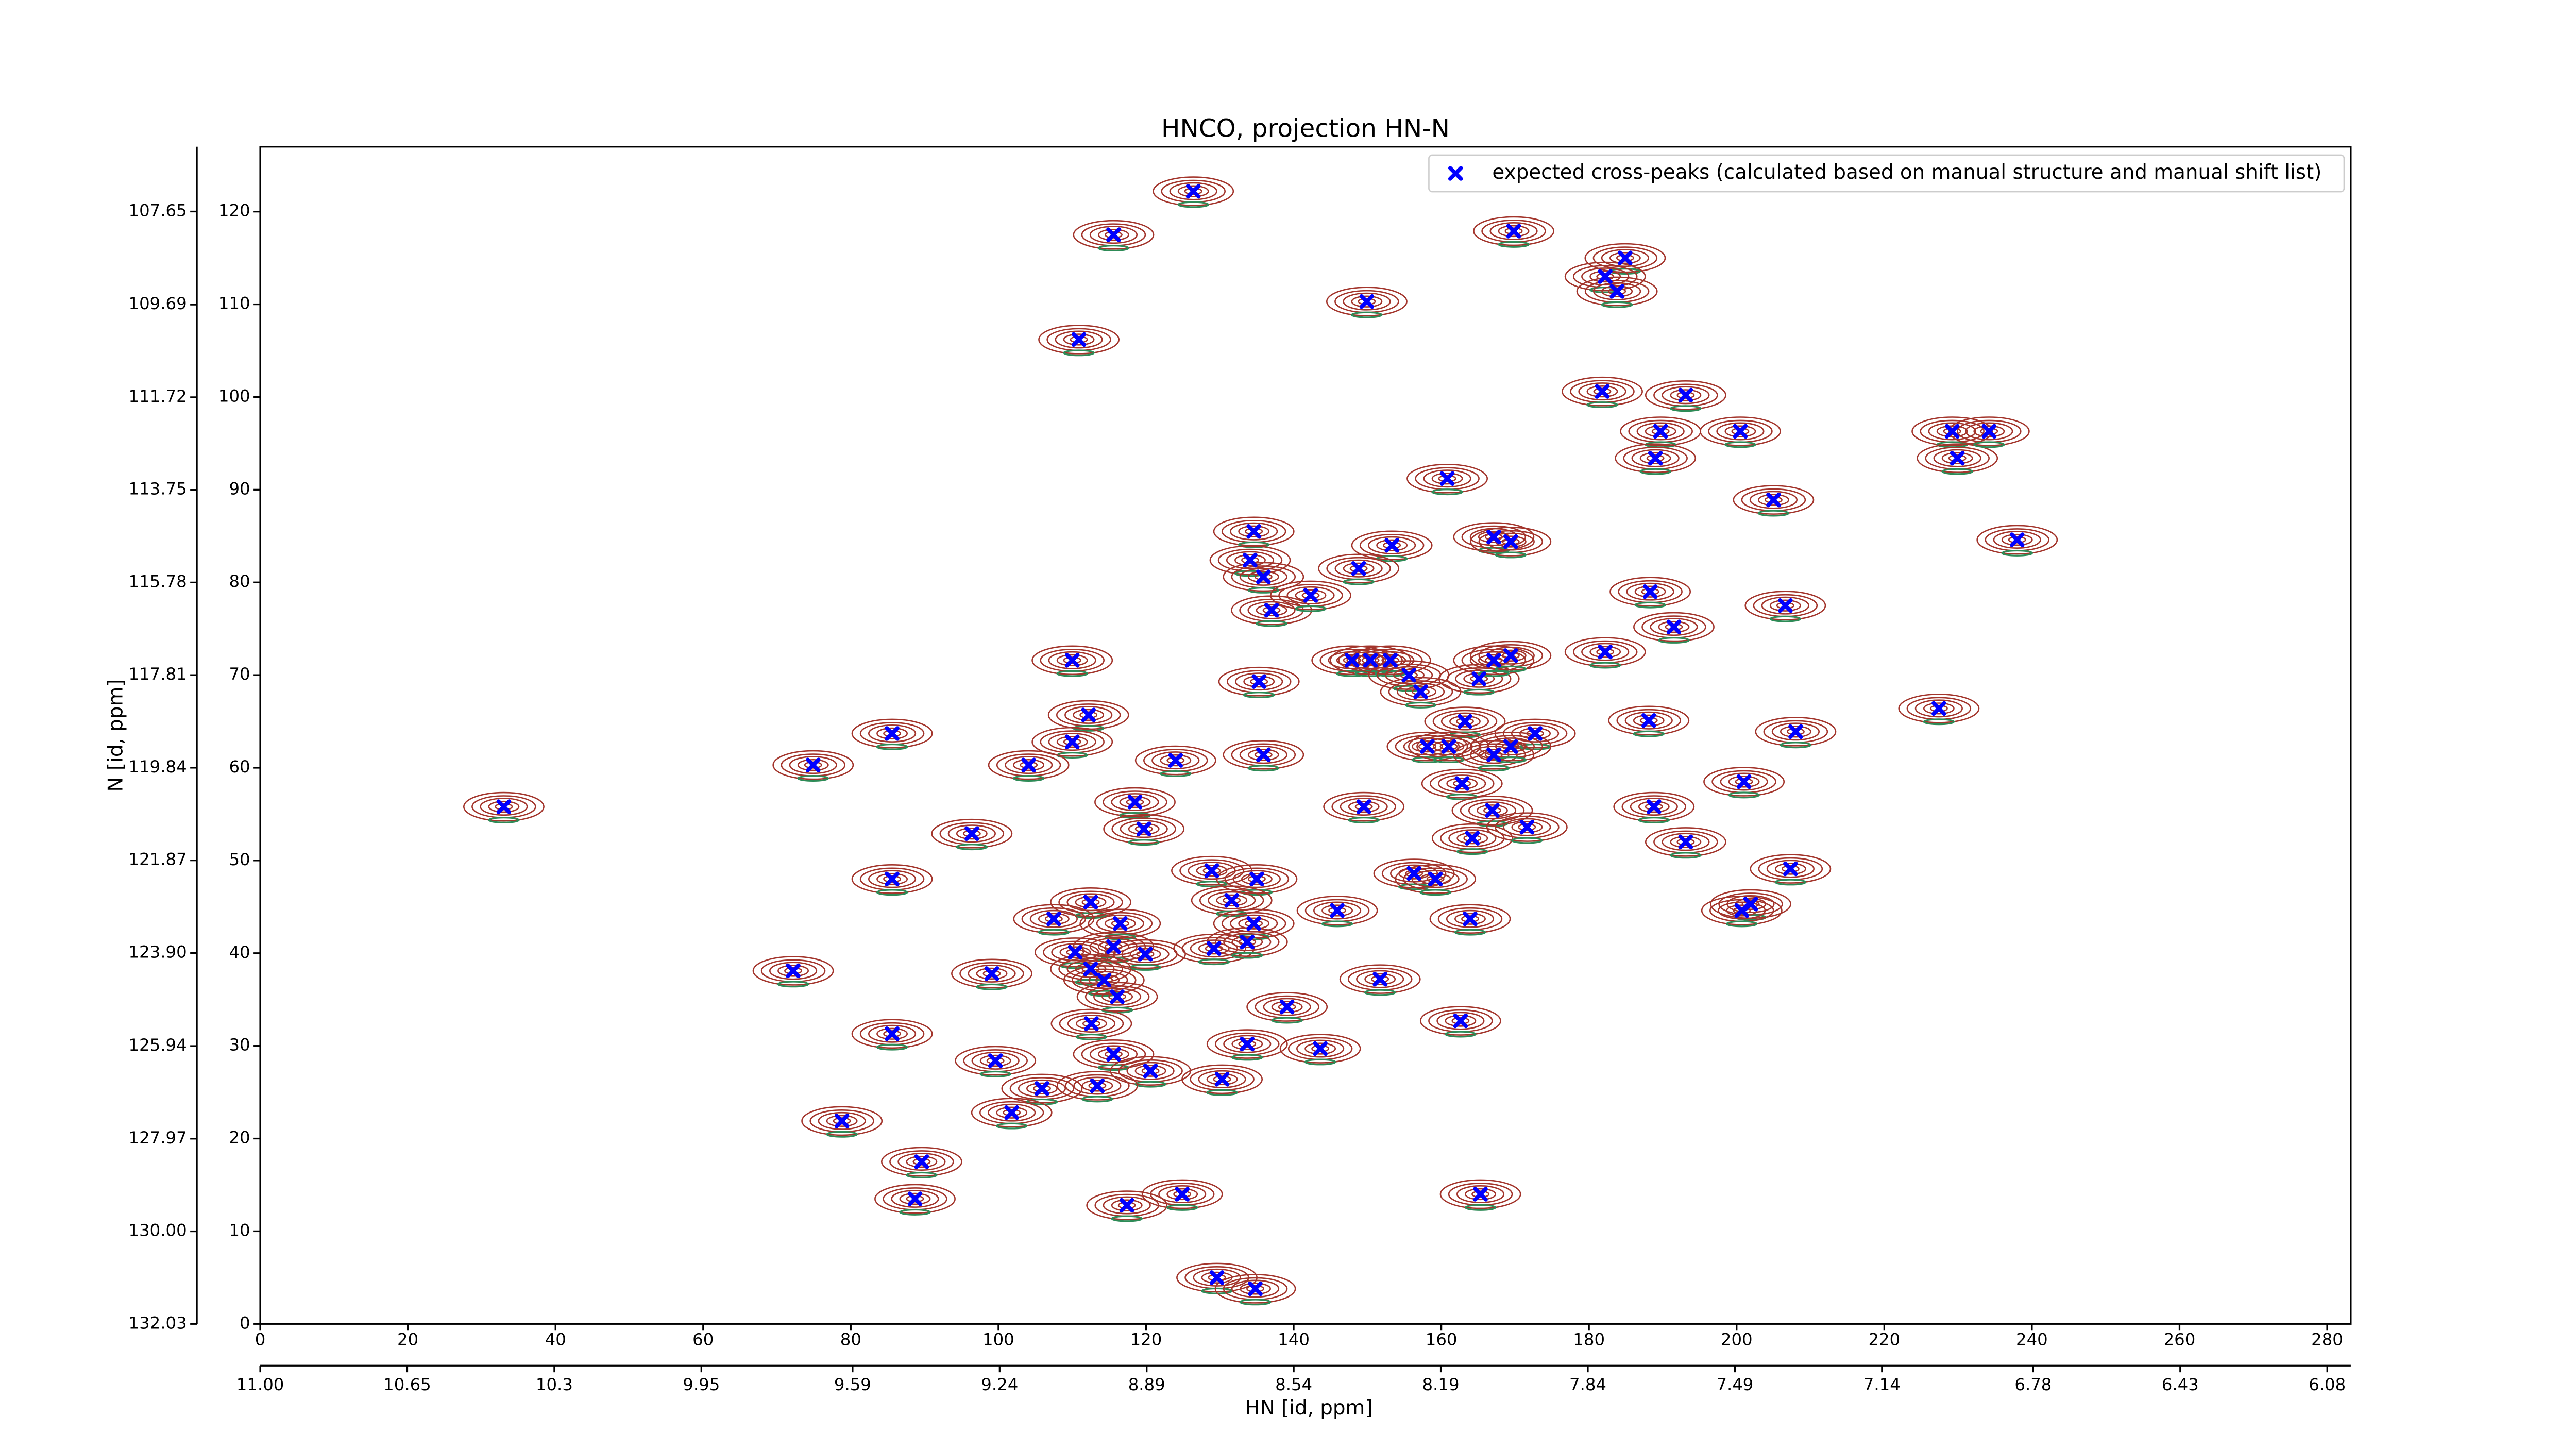 The height and width of the screenshot is (1449, 2576). I want to click on y2-tick-label: 119.84, so click(158, 767).